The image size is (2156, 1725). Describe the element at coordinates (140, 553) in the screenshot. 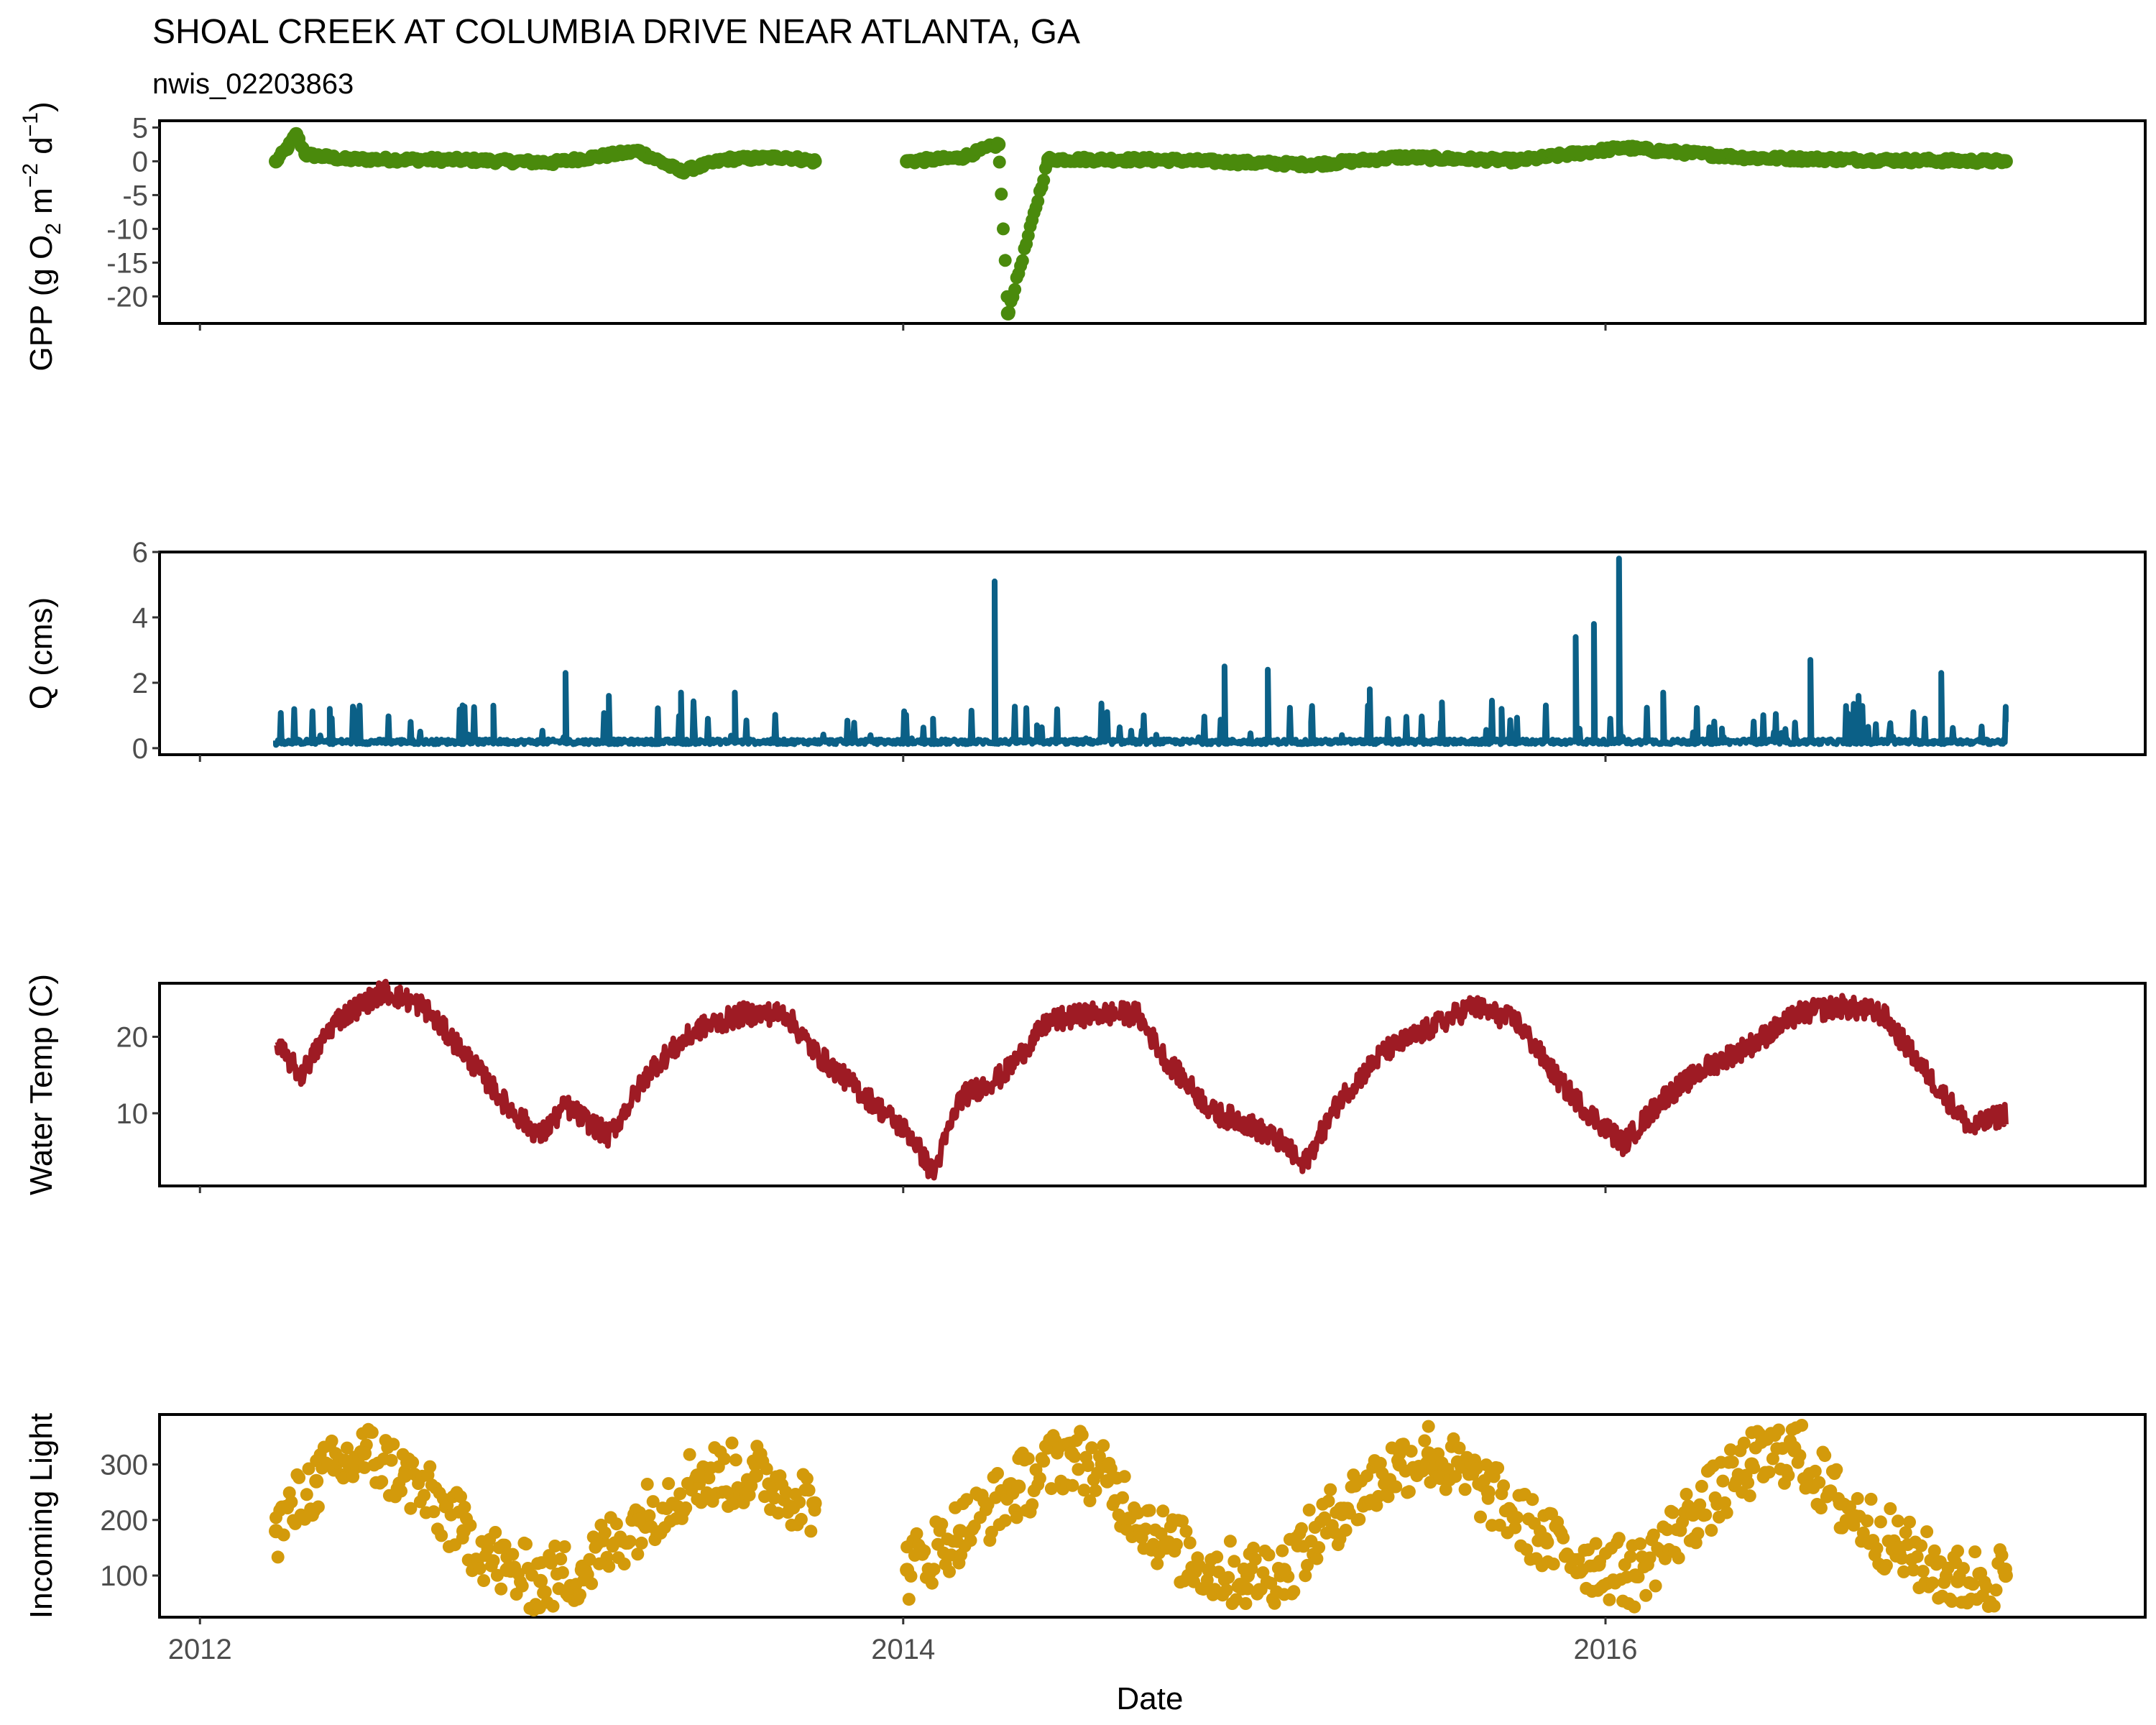

I see `y-tick-label: 6` at that location.